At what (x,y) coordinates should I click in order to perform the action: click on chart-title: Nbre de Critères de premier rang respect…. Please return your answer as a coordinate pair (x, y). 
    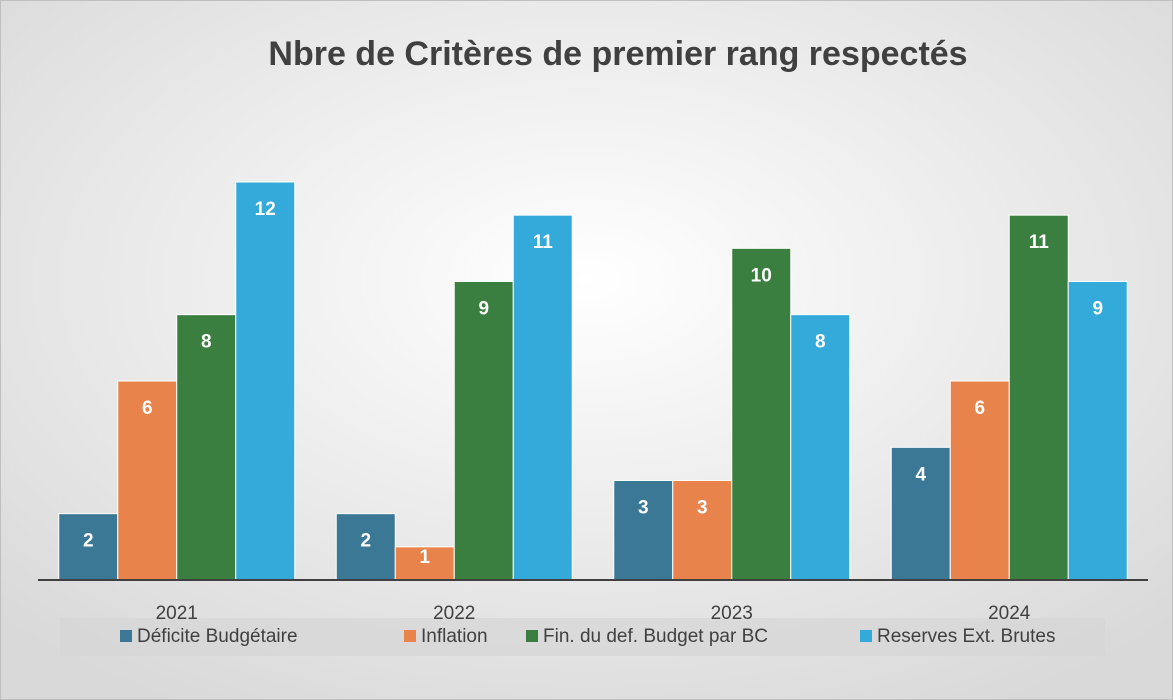
    Looking at the image, I should click on (617, 54).